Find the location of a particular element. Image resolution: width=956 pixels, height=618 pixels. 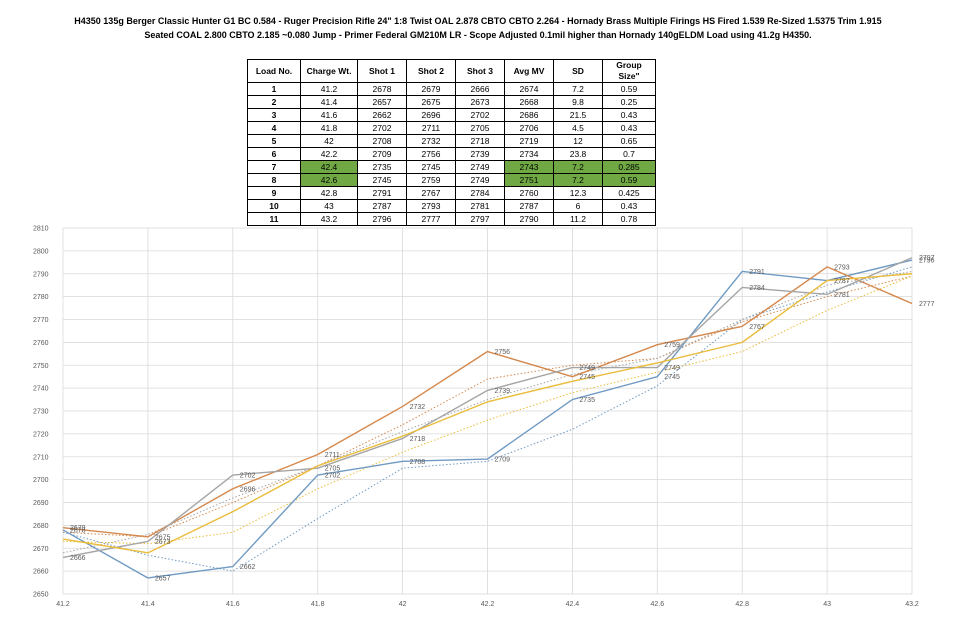

table-cell: 2657 is located at coordinates (382, 102).